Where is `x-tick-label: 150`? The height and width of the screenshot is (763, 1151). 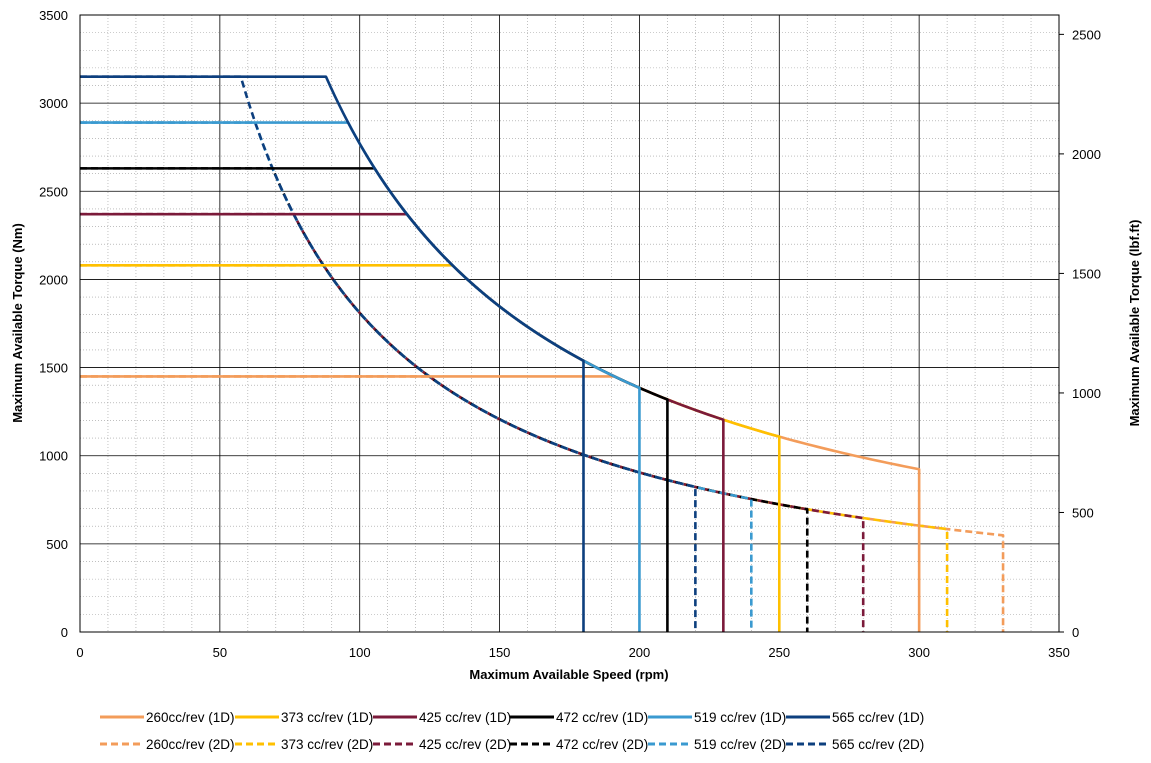
x-tick-label: 150 is located at coordinates (500, 652).